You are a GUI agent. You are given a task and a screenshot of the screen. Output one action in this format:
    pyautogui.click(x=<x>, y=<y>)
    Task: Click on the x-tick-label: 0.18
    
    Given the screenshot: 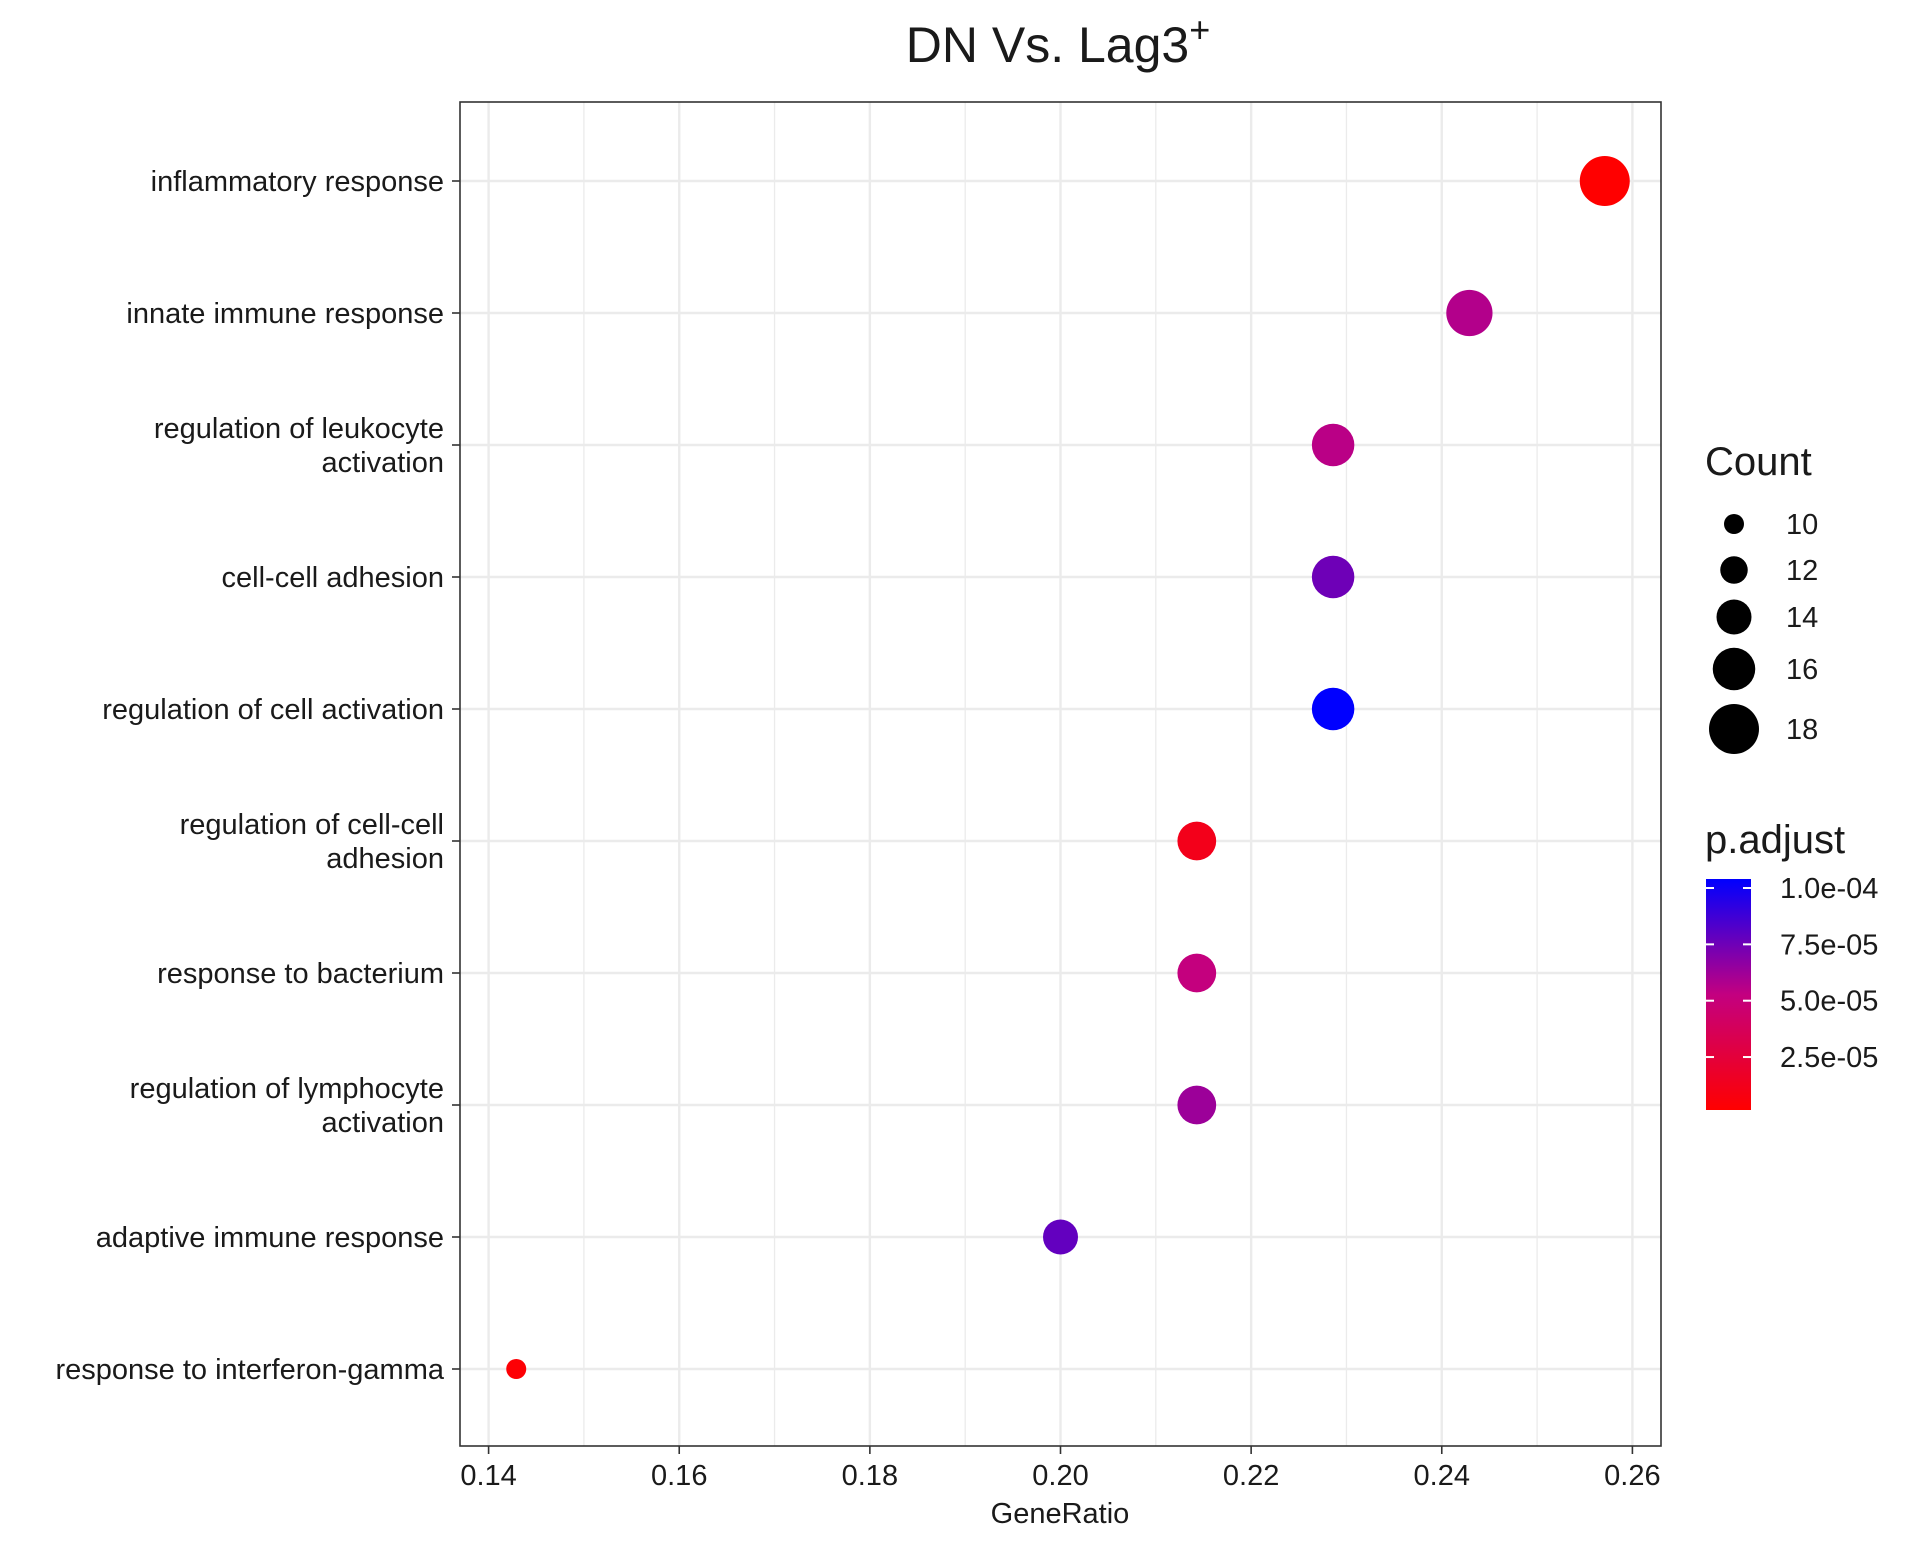 What is the action you would take?
    pyautogui.click(x=870, y=1476)
    